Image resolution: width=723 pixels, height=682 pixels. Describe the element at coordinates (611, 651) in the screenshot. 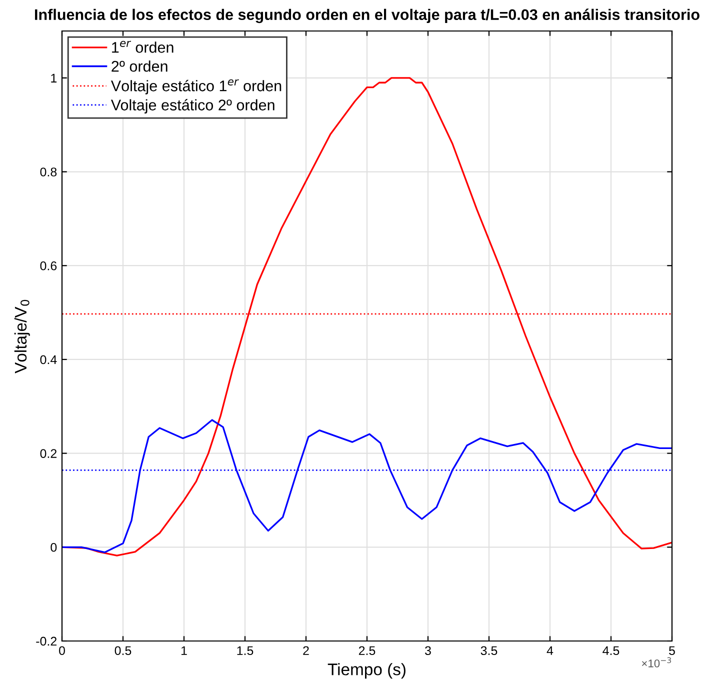

I see `x-tick-label: 4.5` at that location.